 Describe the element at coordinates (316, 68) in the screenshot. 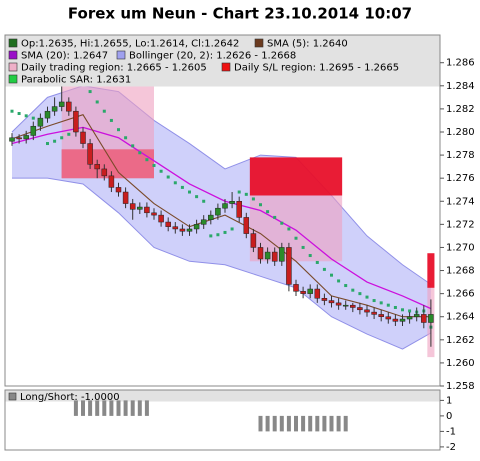

I see `legend-label: Daily S/L region: 1.2695 - 1.2665` at that location.